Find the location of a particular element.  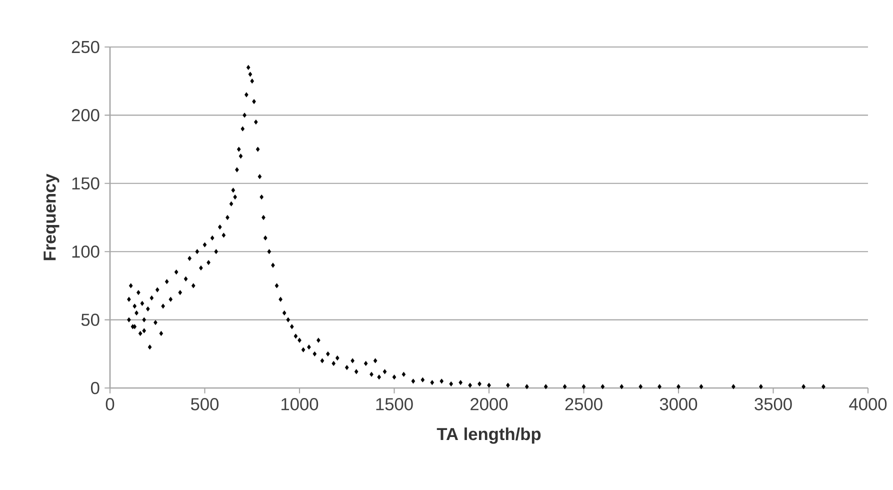

x-axis-title: TA length/bp is located at coordinates (488, 435).